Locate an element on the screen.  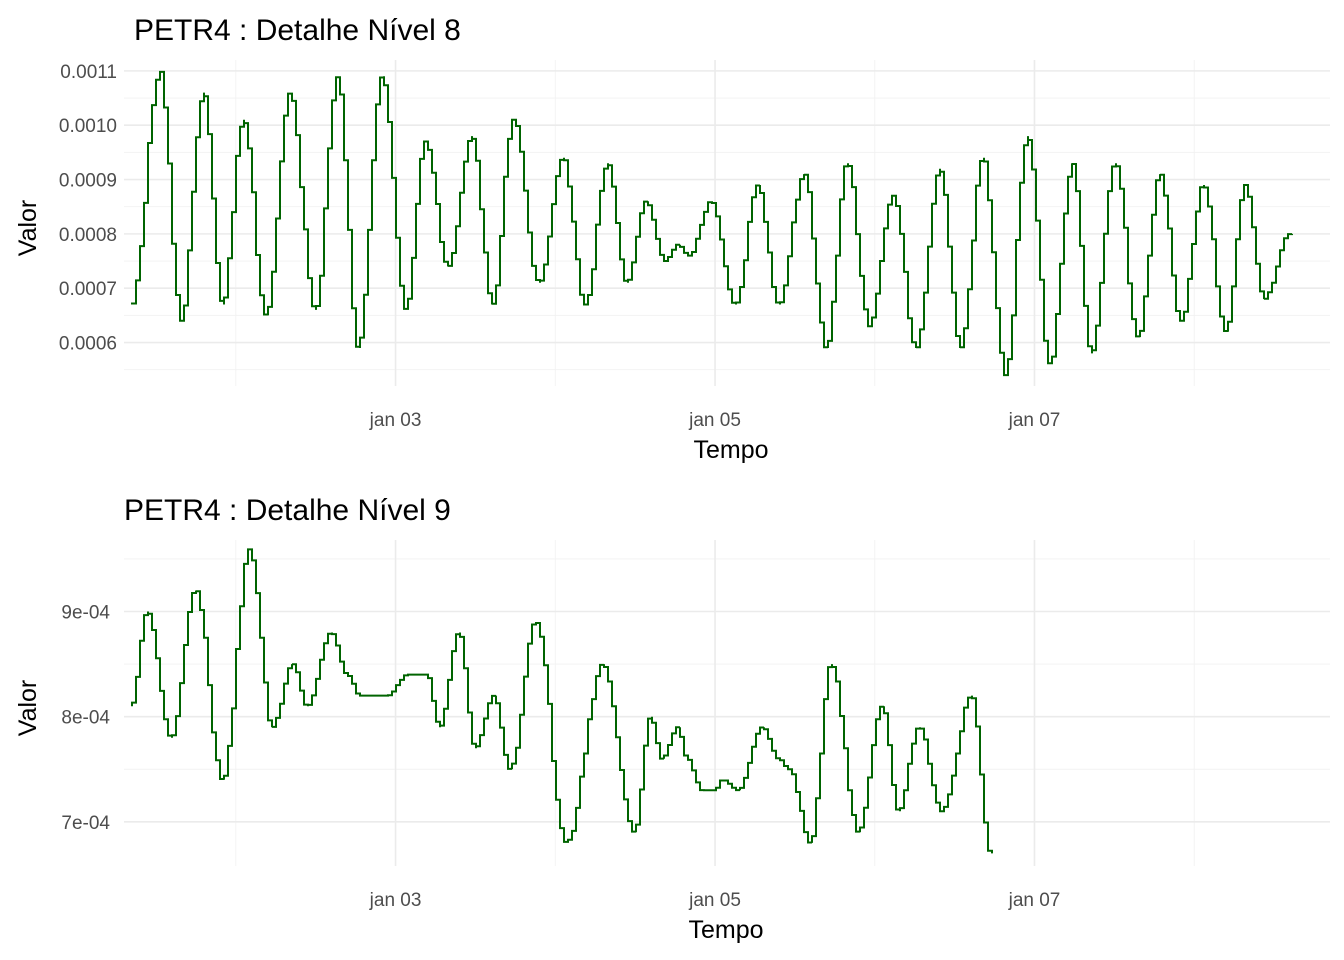
y-tick-labels: 7e-04 8e-04 9e-04 is located at coordinates (85, 718).